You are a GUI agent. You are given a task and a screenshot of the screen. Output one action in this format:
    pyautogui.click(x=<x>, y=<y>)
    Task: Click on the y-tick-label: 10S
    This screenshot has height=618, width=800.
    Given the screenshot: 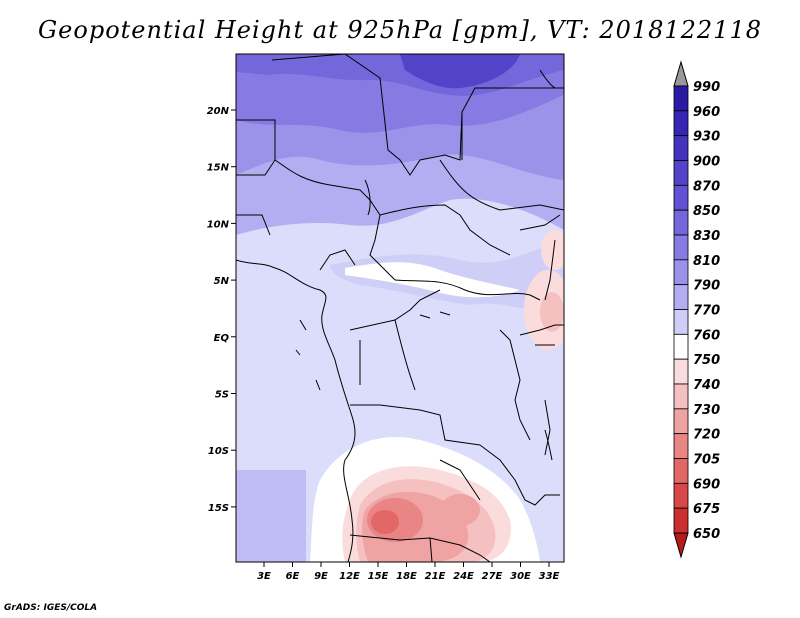 What is the action you would take?
    pyautogui.click(x=218, y=451)
    